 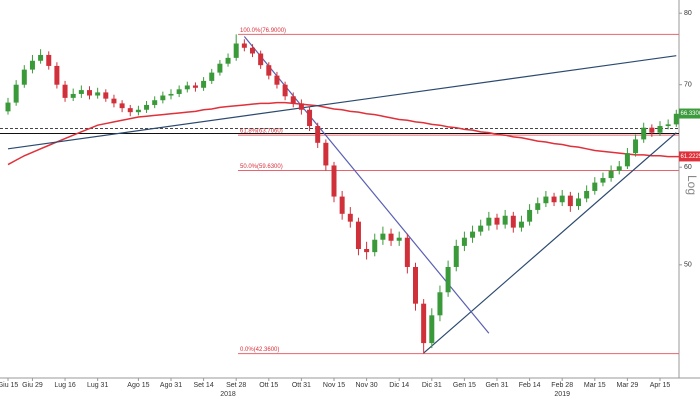 I want to click on fib-label: 0.0%(42.3600), so click(x=259, y=350).